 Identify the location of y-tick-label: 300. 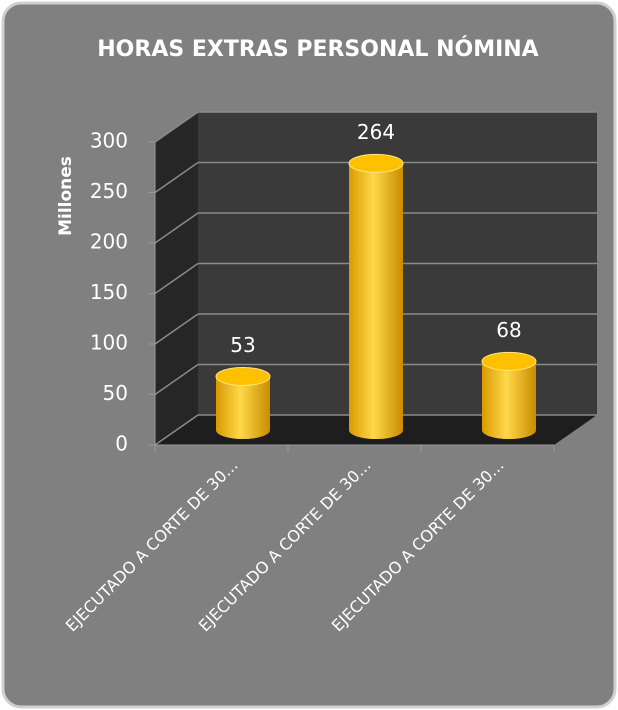
(109, 141).